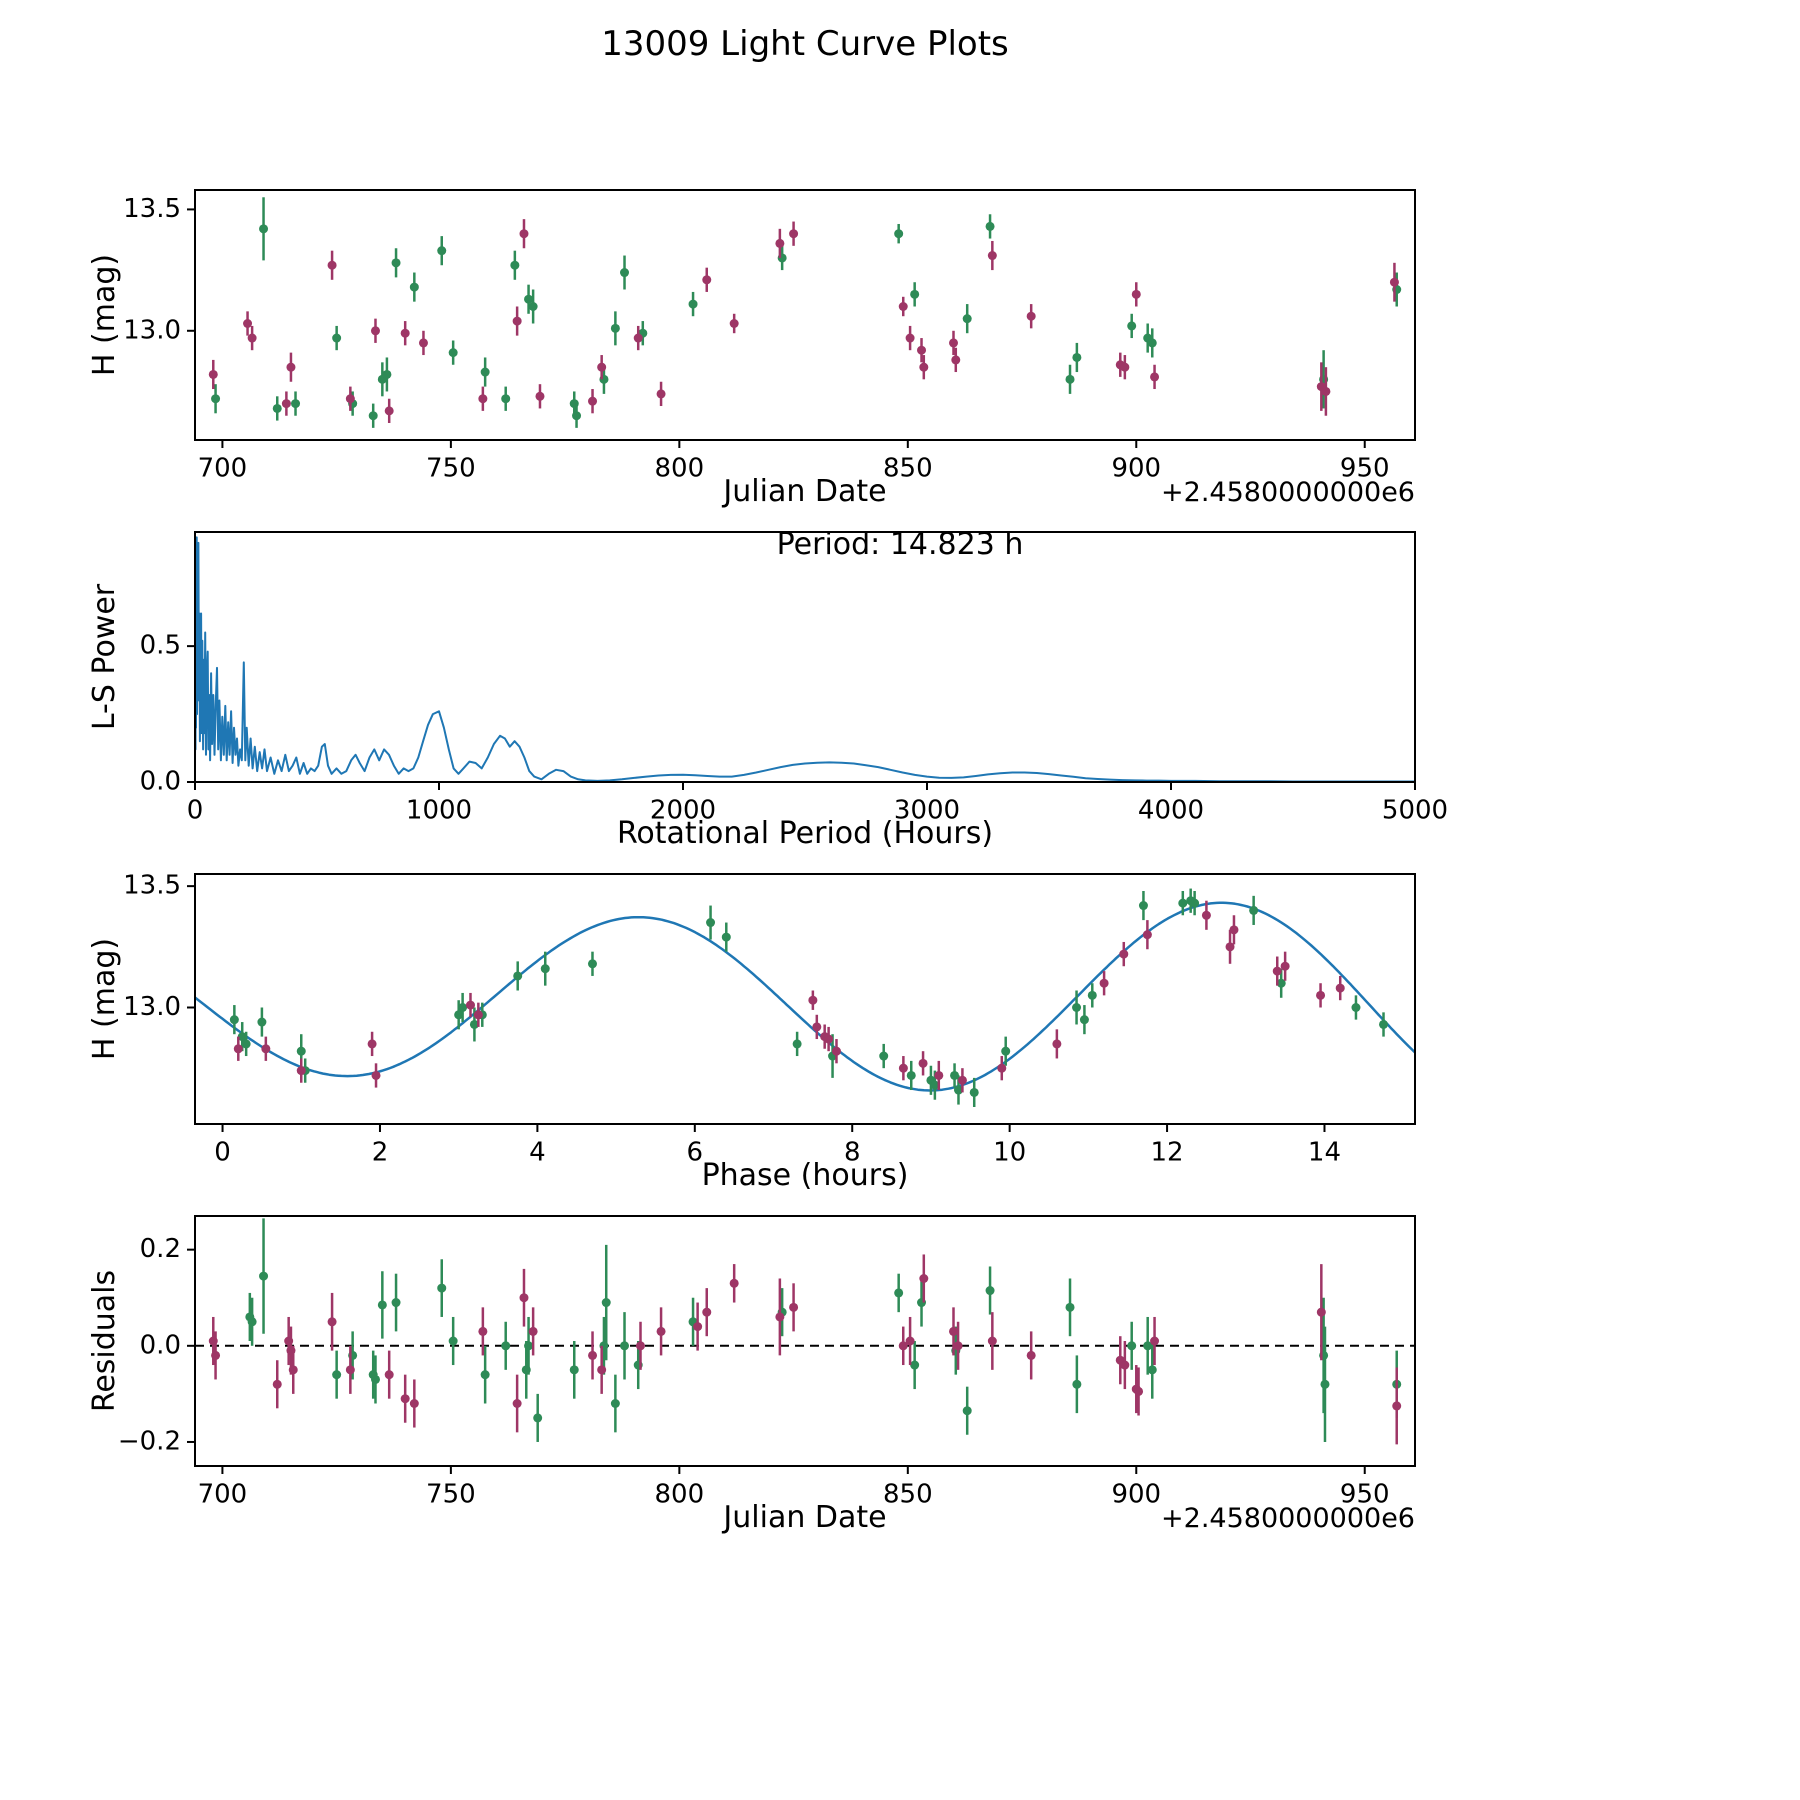 This screenshot has height=1800, width=1800. Describe the element at coordinates (160, 1249) in the screenshot. I see `svg-text: 0.2` at that location.